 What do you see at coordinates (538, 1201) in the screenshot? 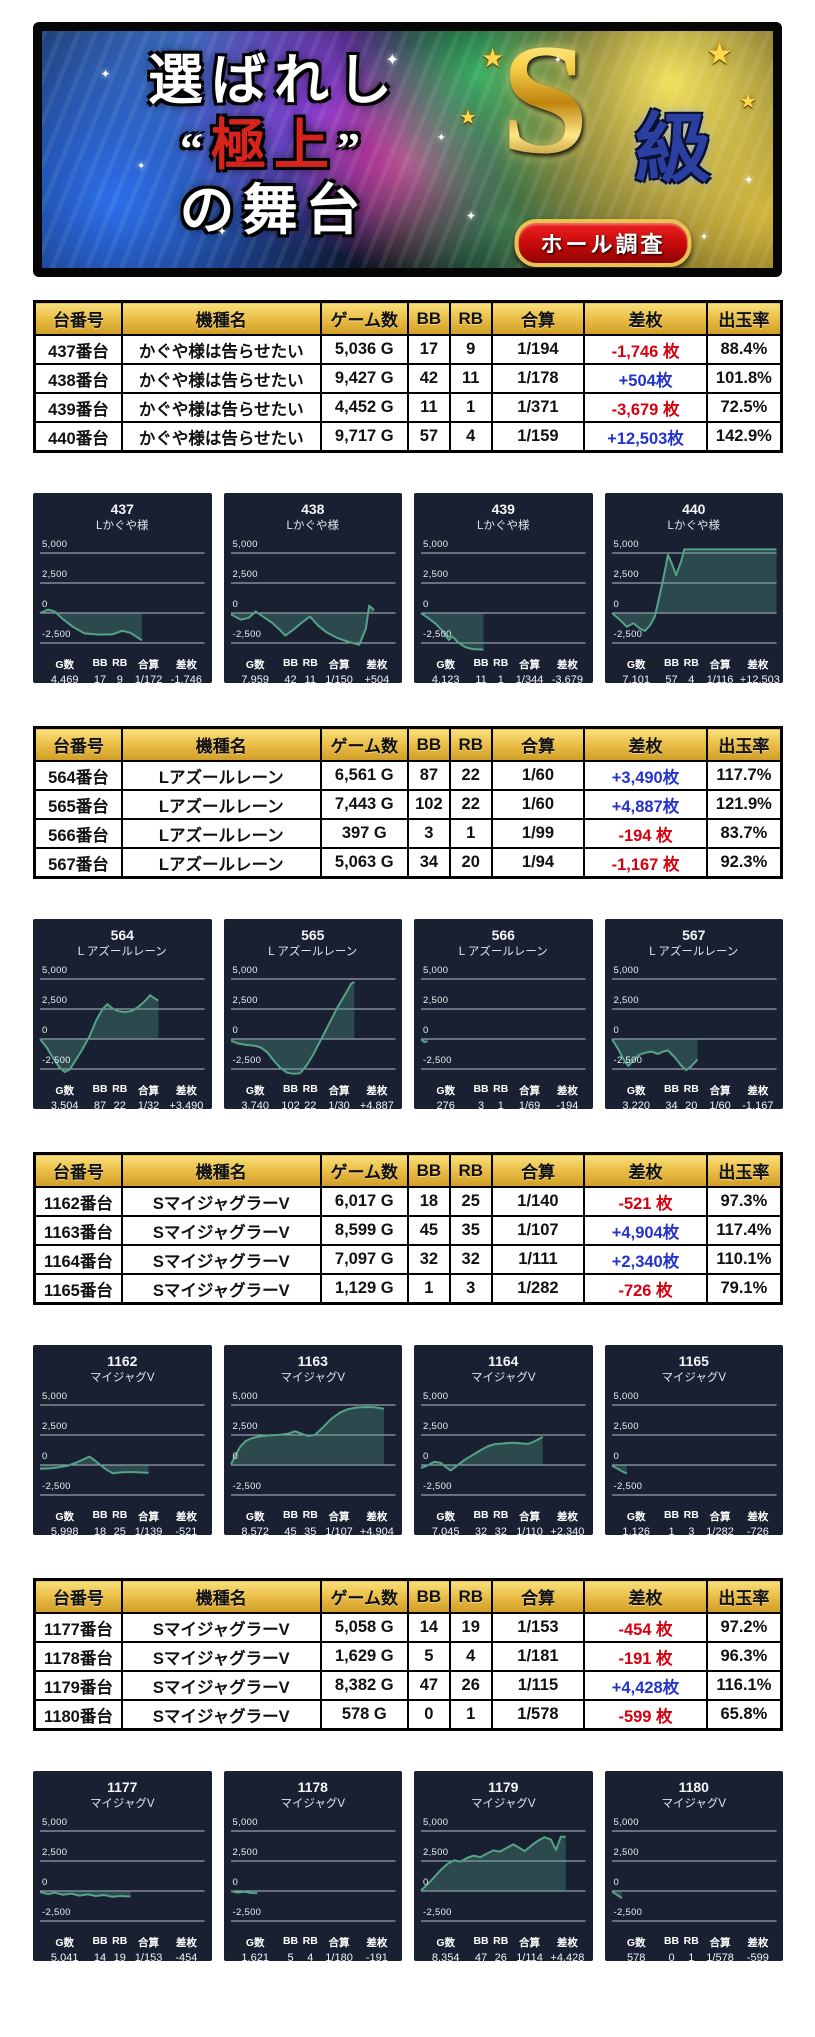
I see `combined-rate-cell: 1/140` at bounding box center [538, 1201].